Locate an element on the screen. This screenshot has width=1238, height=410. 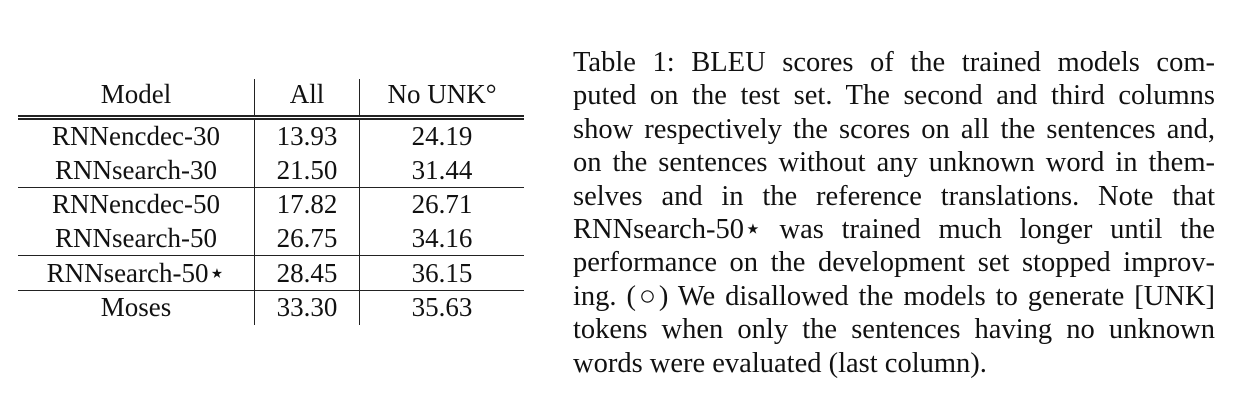
header-model: Model is located at coordinates (136, 99).